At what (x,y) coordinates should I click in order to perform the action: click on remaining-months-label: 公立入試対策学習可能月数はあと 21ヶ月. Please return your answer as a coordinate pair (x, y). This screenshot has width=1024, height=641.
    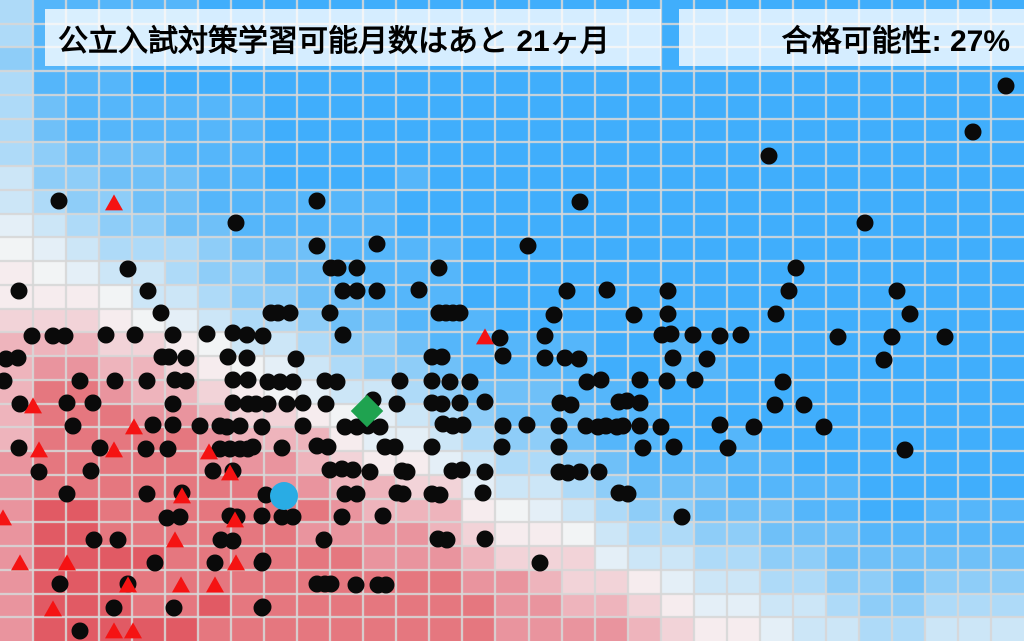
    Looking at the image, I should click on (334, 41).